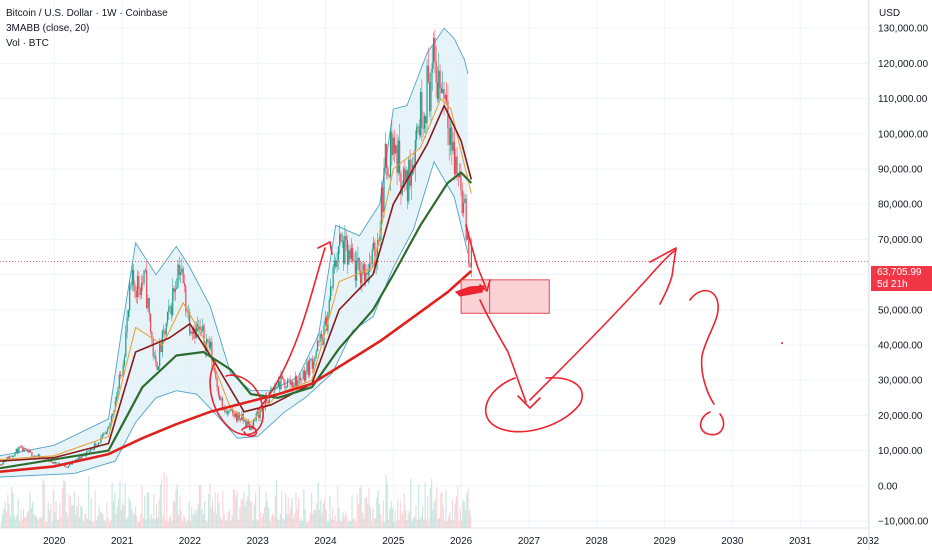 The height and width of the screenshot is (550, 932). Describe the element at coordinates (800, 541) in the screenshot. I see `x-tick-label: 2031` at that location.